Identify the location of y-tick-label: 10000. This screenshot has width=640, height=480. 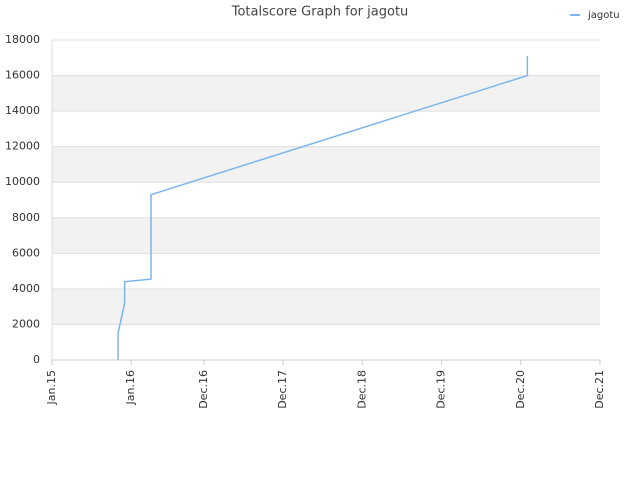
(22, 181).